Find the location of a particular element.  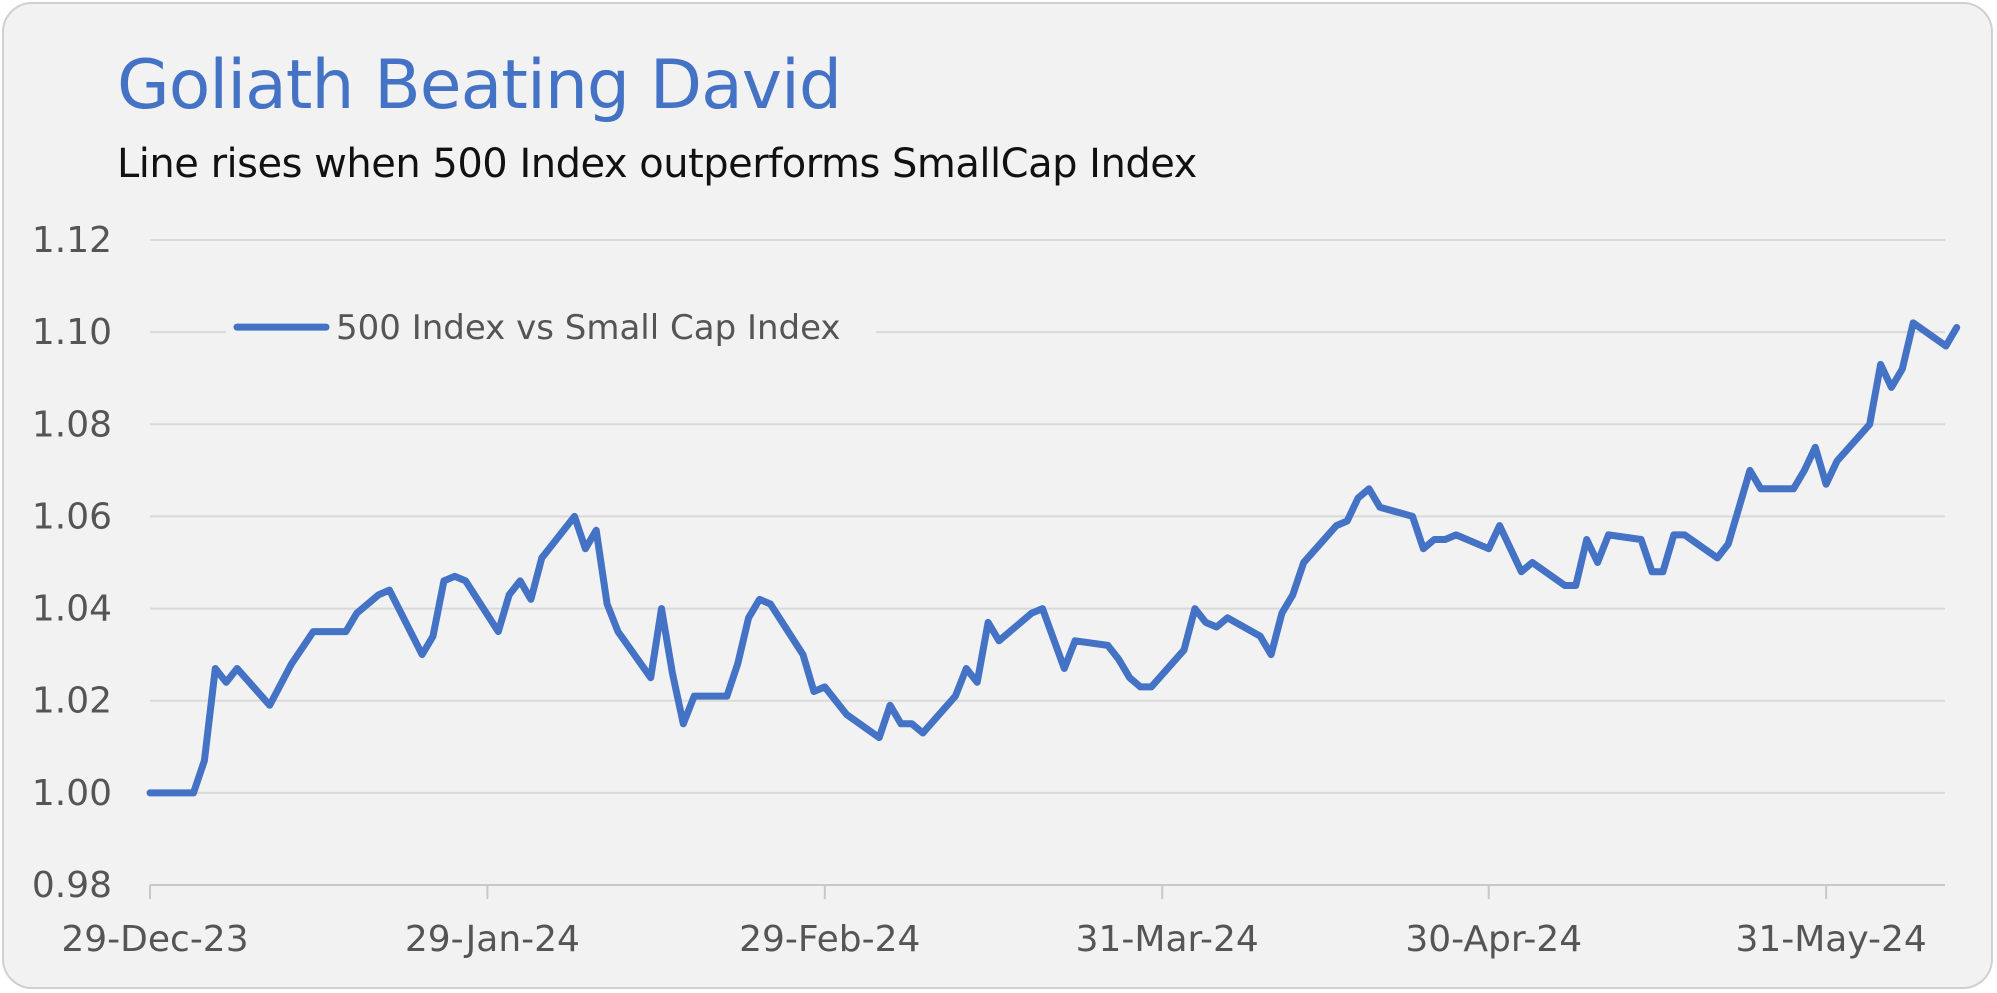

y-axis-tick-labels: 0.98 1.00 1.02 1.04 1.06 1.08 1.10 1.12 is located at coordinates (72, 563).